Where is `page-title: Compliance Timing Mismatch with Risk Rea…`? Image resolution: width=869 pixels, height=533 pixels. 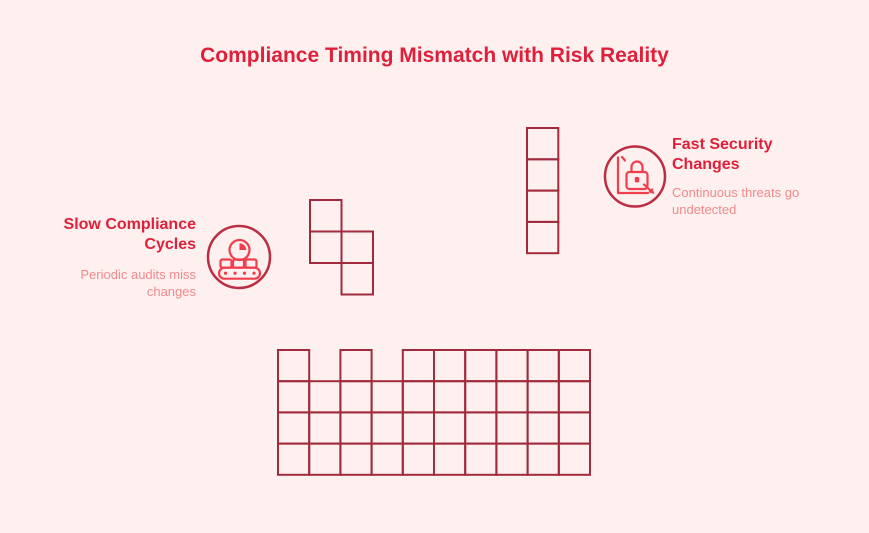
page-title: Compliance Timing Mismatch with Risk Rea… is located at coordinates (434, 55).